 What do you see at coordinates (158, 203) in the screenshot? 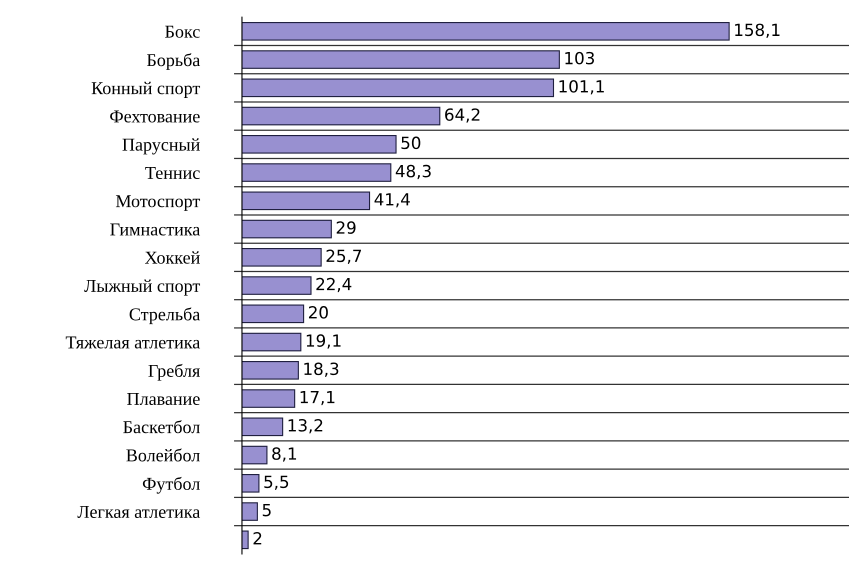
I see `y-tick-label: Мотоспорт` at bounding box center [158, 203].